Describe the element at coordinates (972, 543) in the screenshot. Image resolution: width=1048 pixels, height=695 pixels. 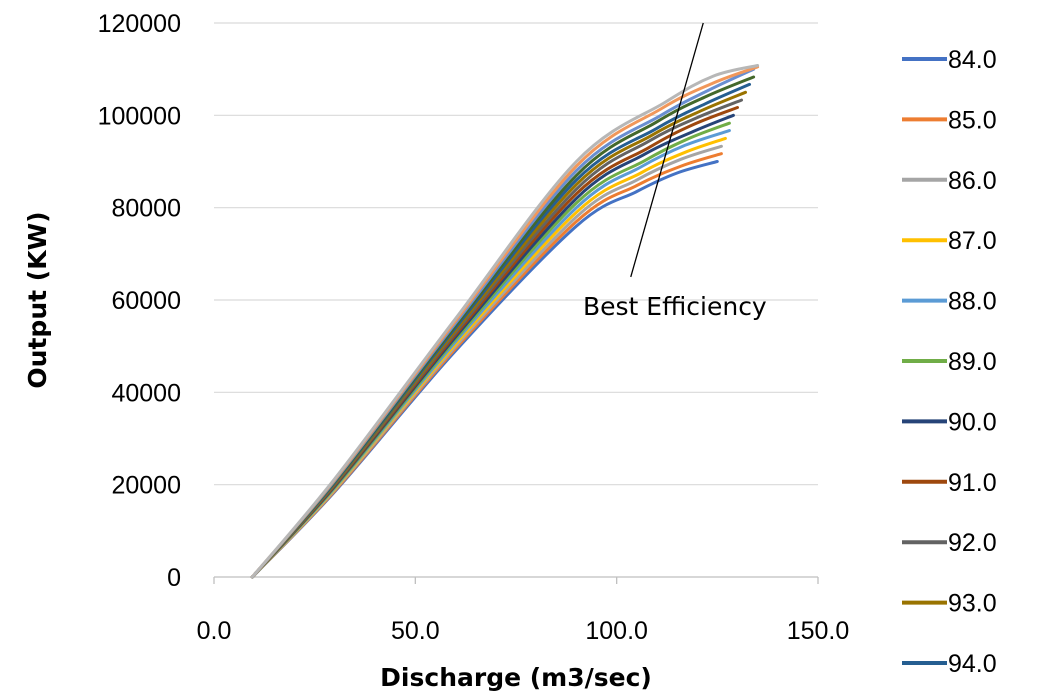
I see `legend-label: 92.0` at that location.